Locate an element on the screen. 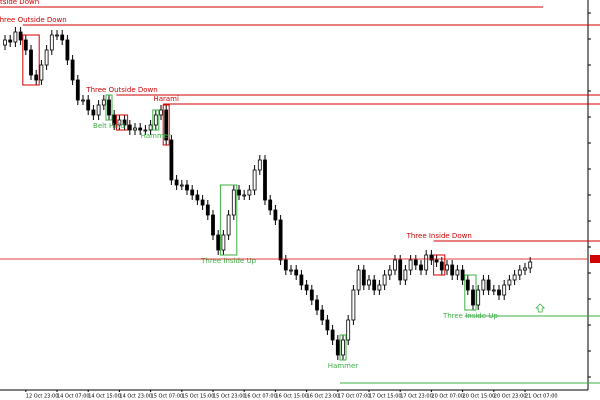  x-tick-label: 16 Oct 15:00 is located at coordinates (291, 397).